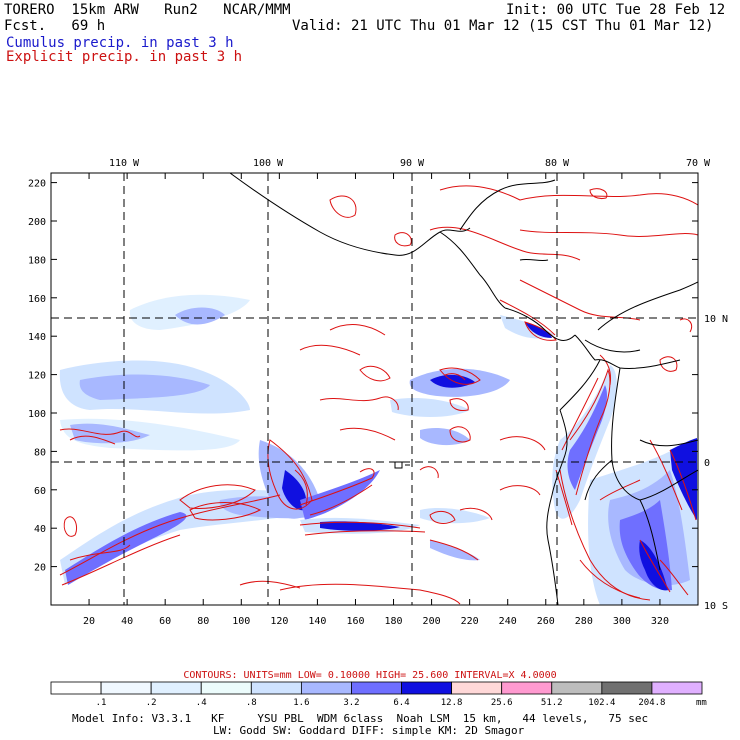 The height and width of the screenshot is (740, 740). I want to click on cumulus-legend: Cumulus precip. in past 3 h, so click(120, 43).